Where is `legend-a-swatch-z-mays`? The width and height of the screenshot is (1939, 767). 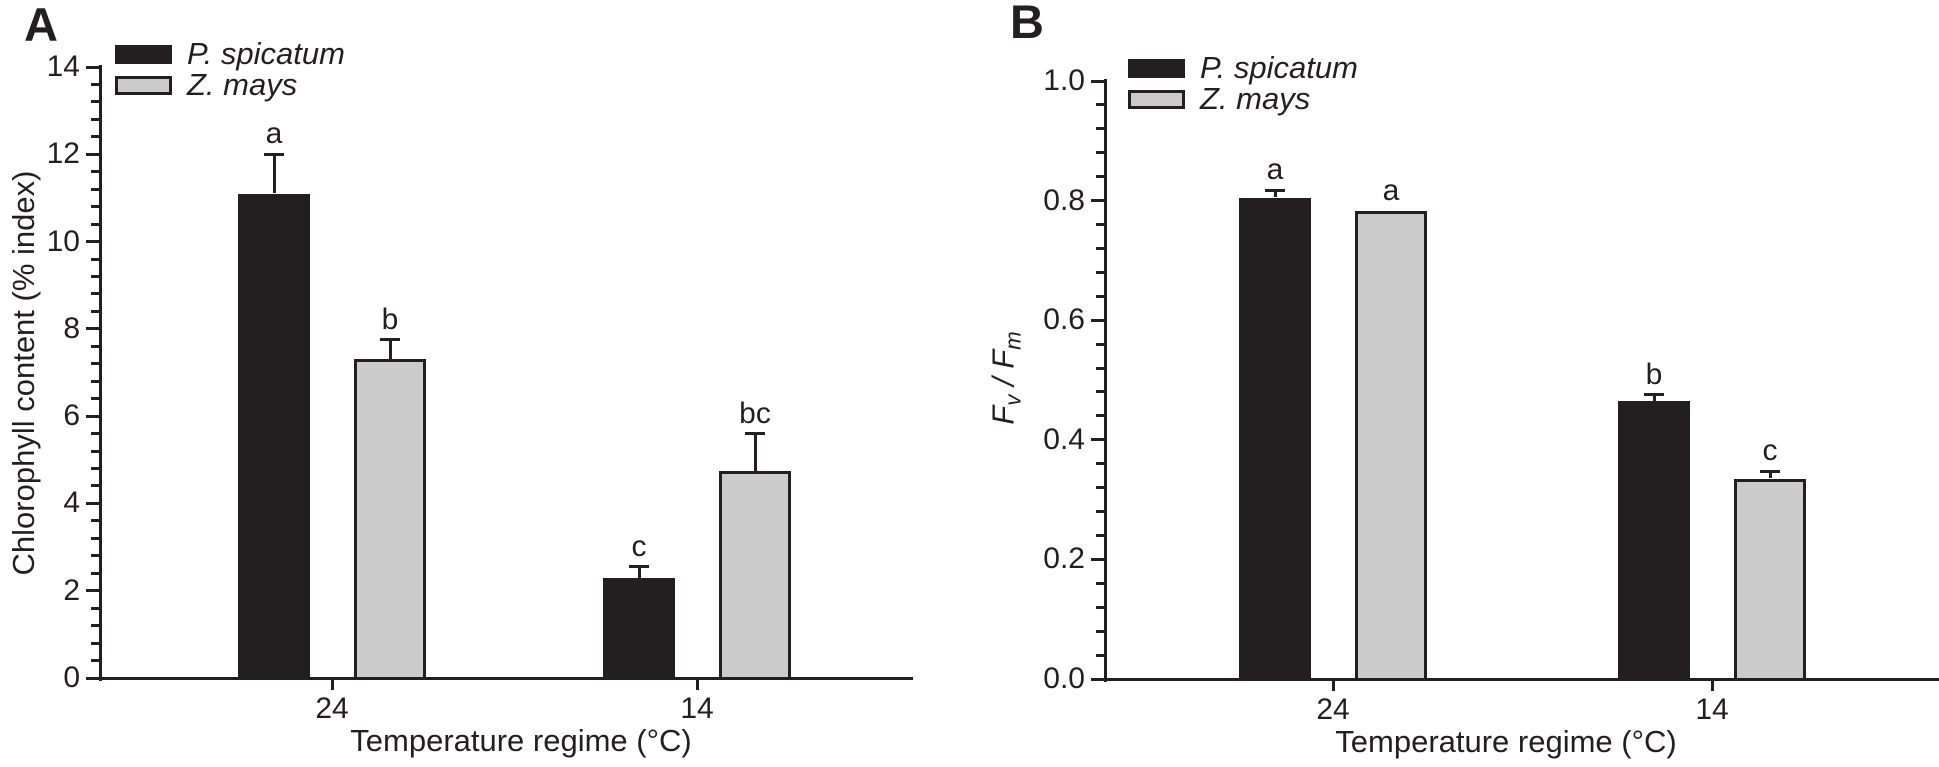 legend-a-swatch-z-mays is located at coordinates (143, 85).